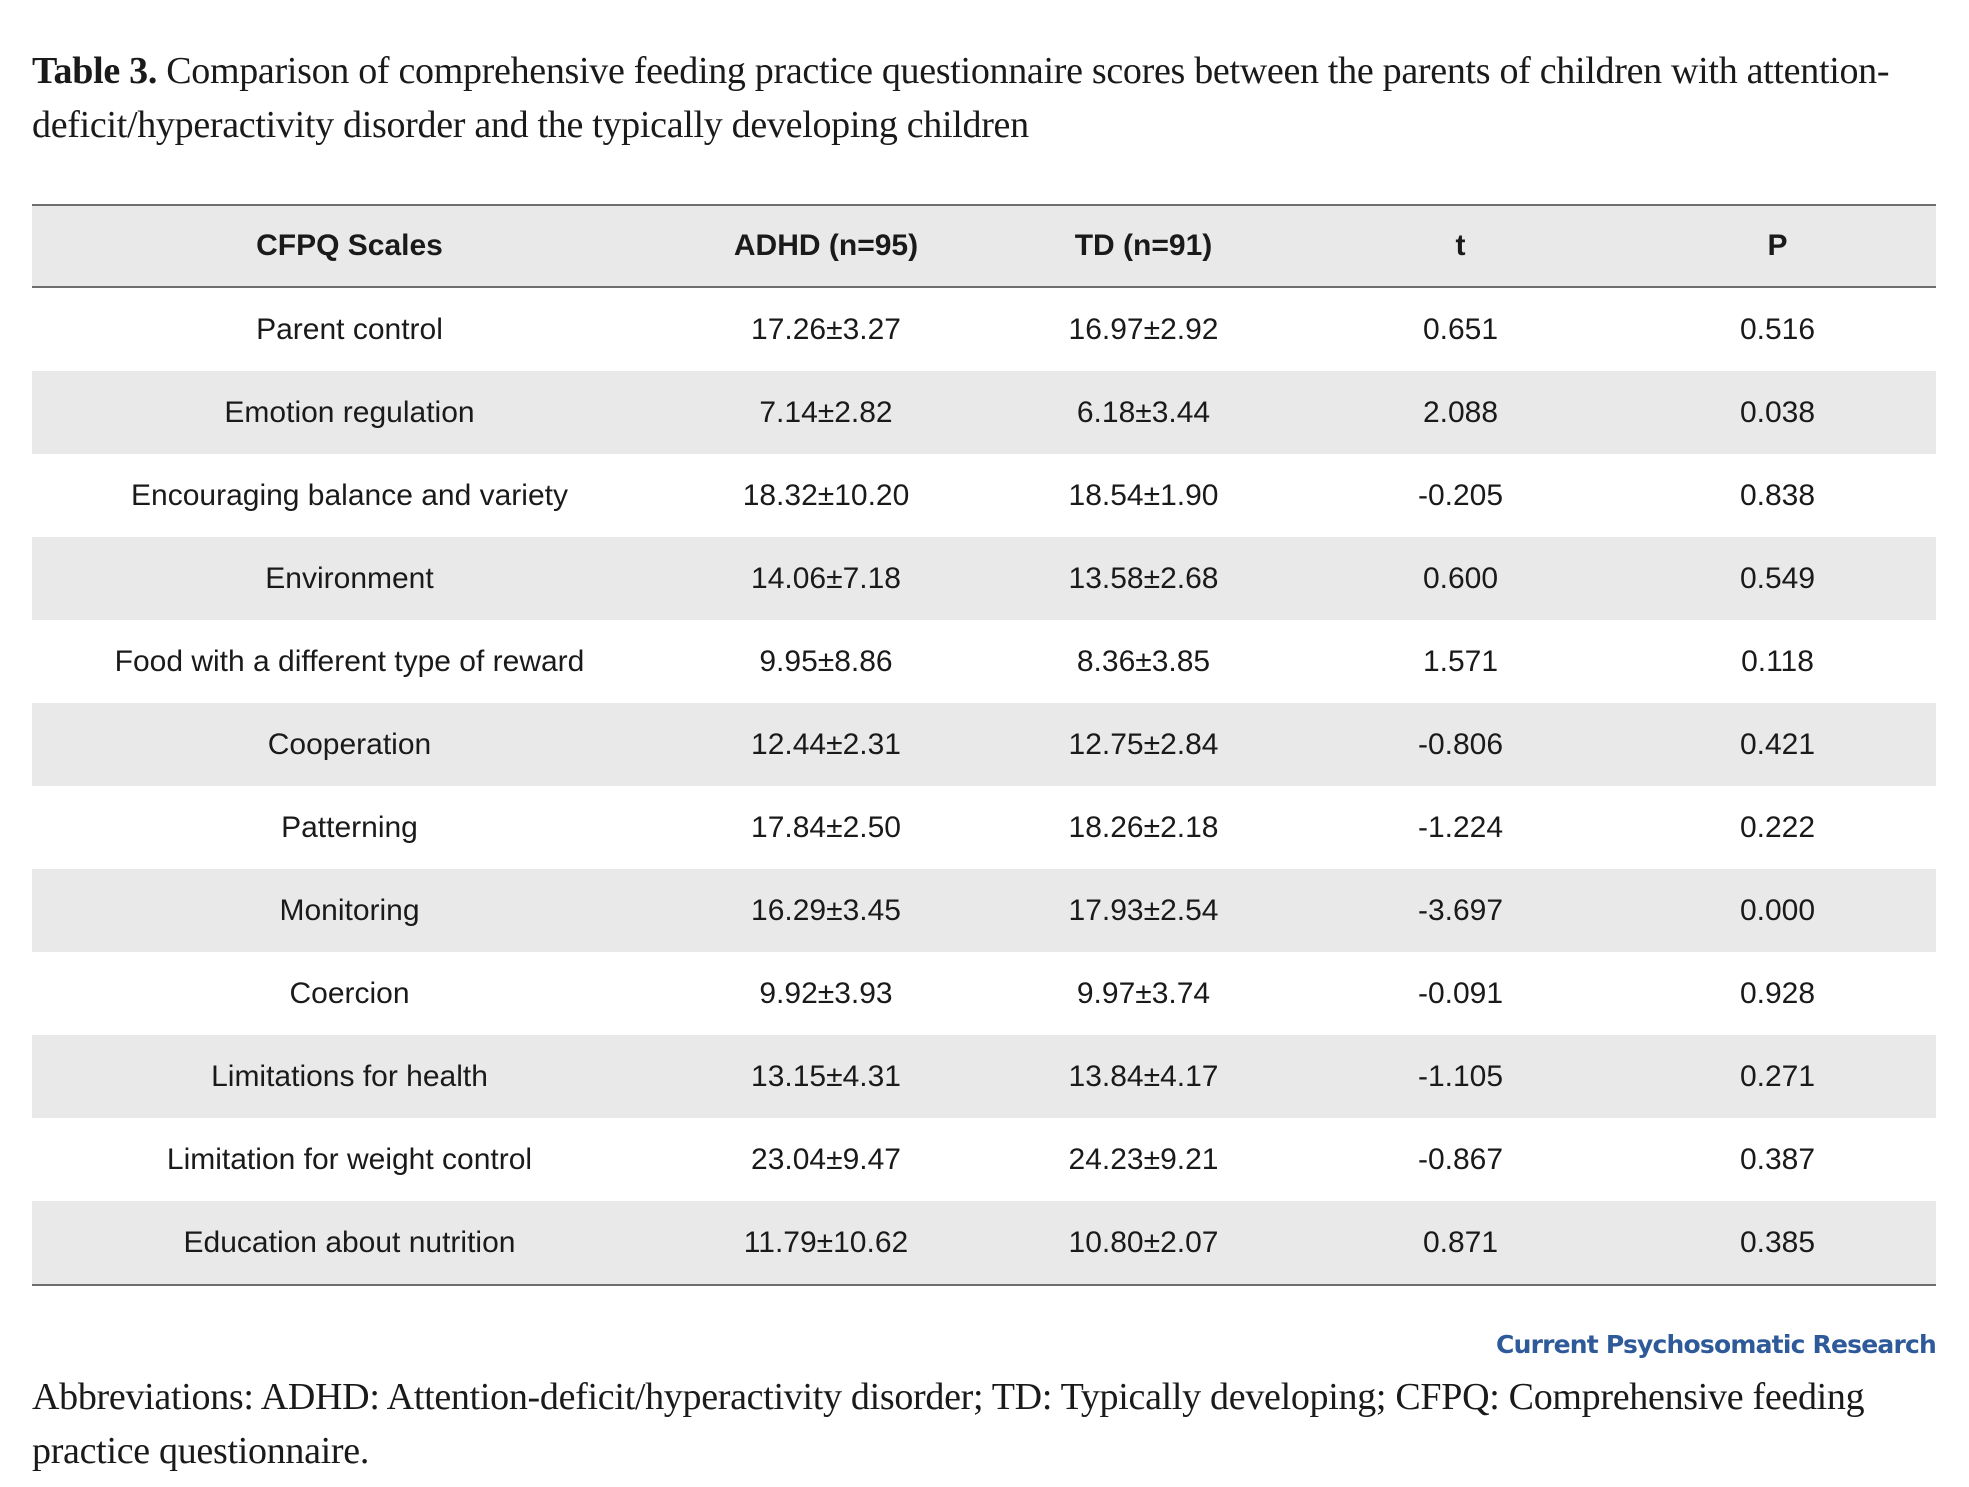  What do you see at coordinates (1143, 578) in the screenshot?
I see `cell-td: 13.58±2.68` at bounding box center [1143, 578].